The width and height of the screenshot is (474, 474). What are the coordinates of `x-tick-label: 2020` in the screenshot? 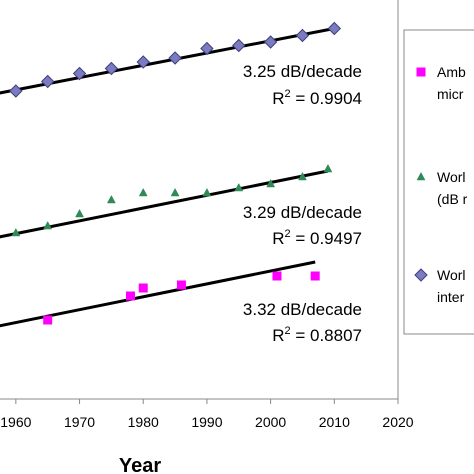 It's located at (397, 422).